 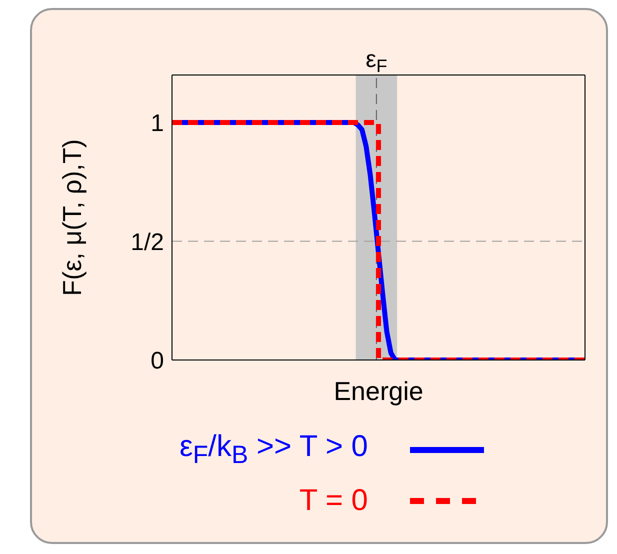 What do you see at coordinates (379, 391) in the screenshot?
I see `x-axis-title: Energie` at bounding box center [379, 391].